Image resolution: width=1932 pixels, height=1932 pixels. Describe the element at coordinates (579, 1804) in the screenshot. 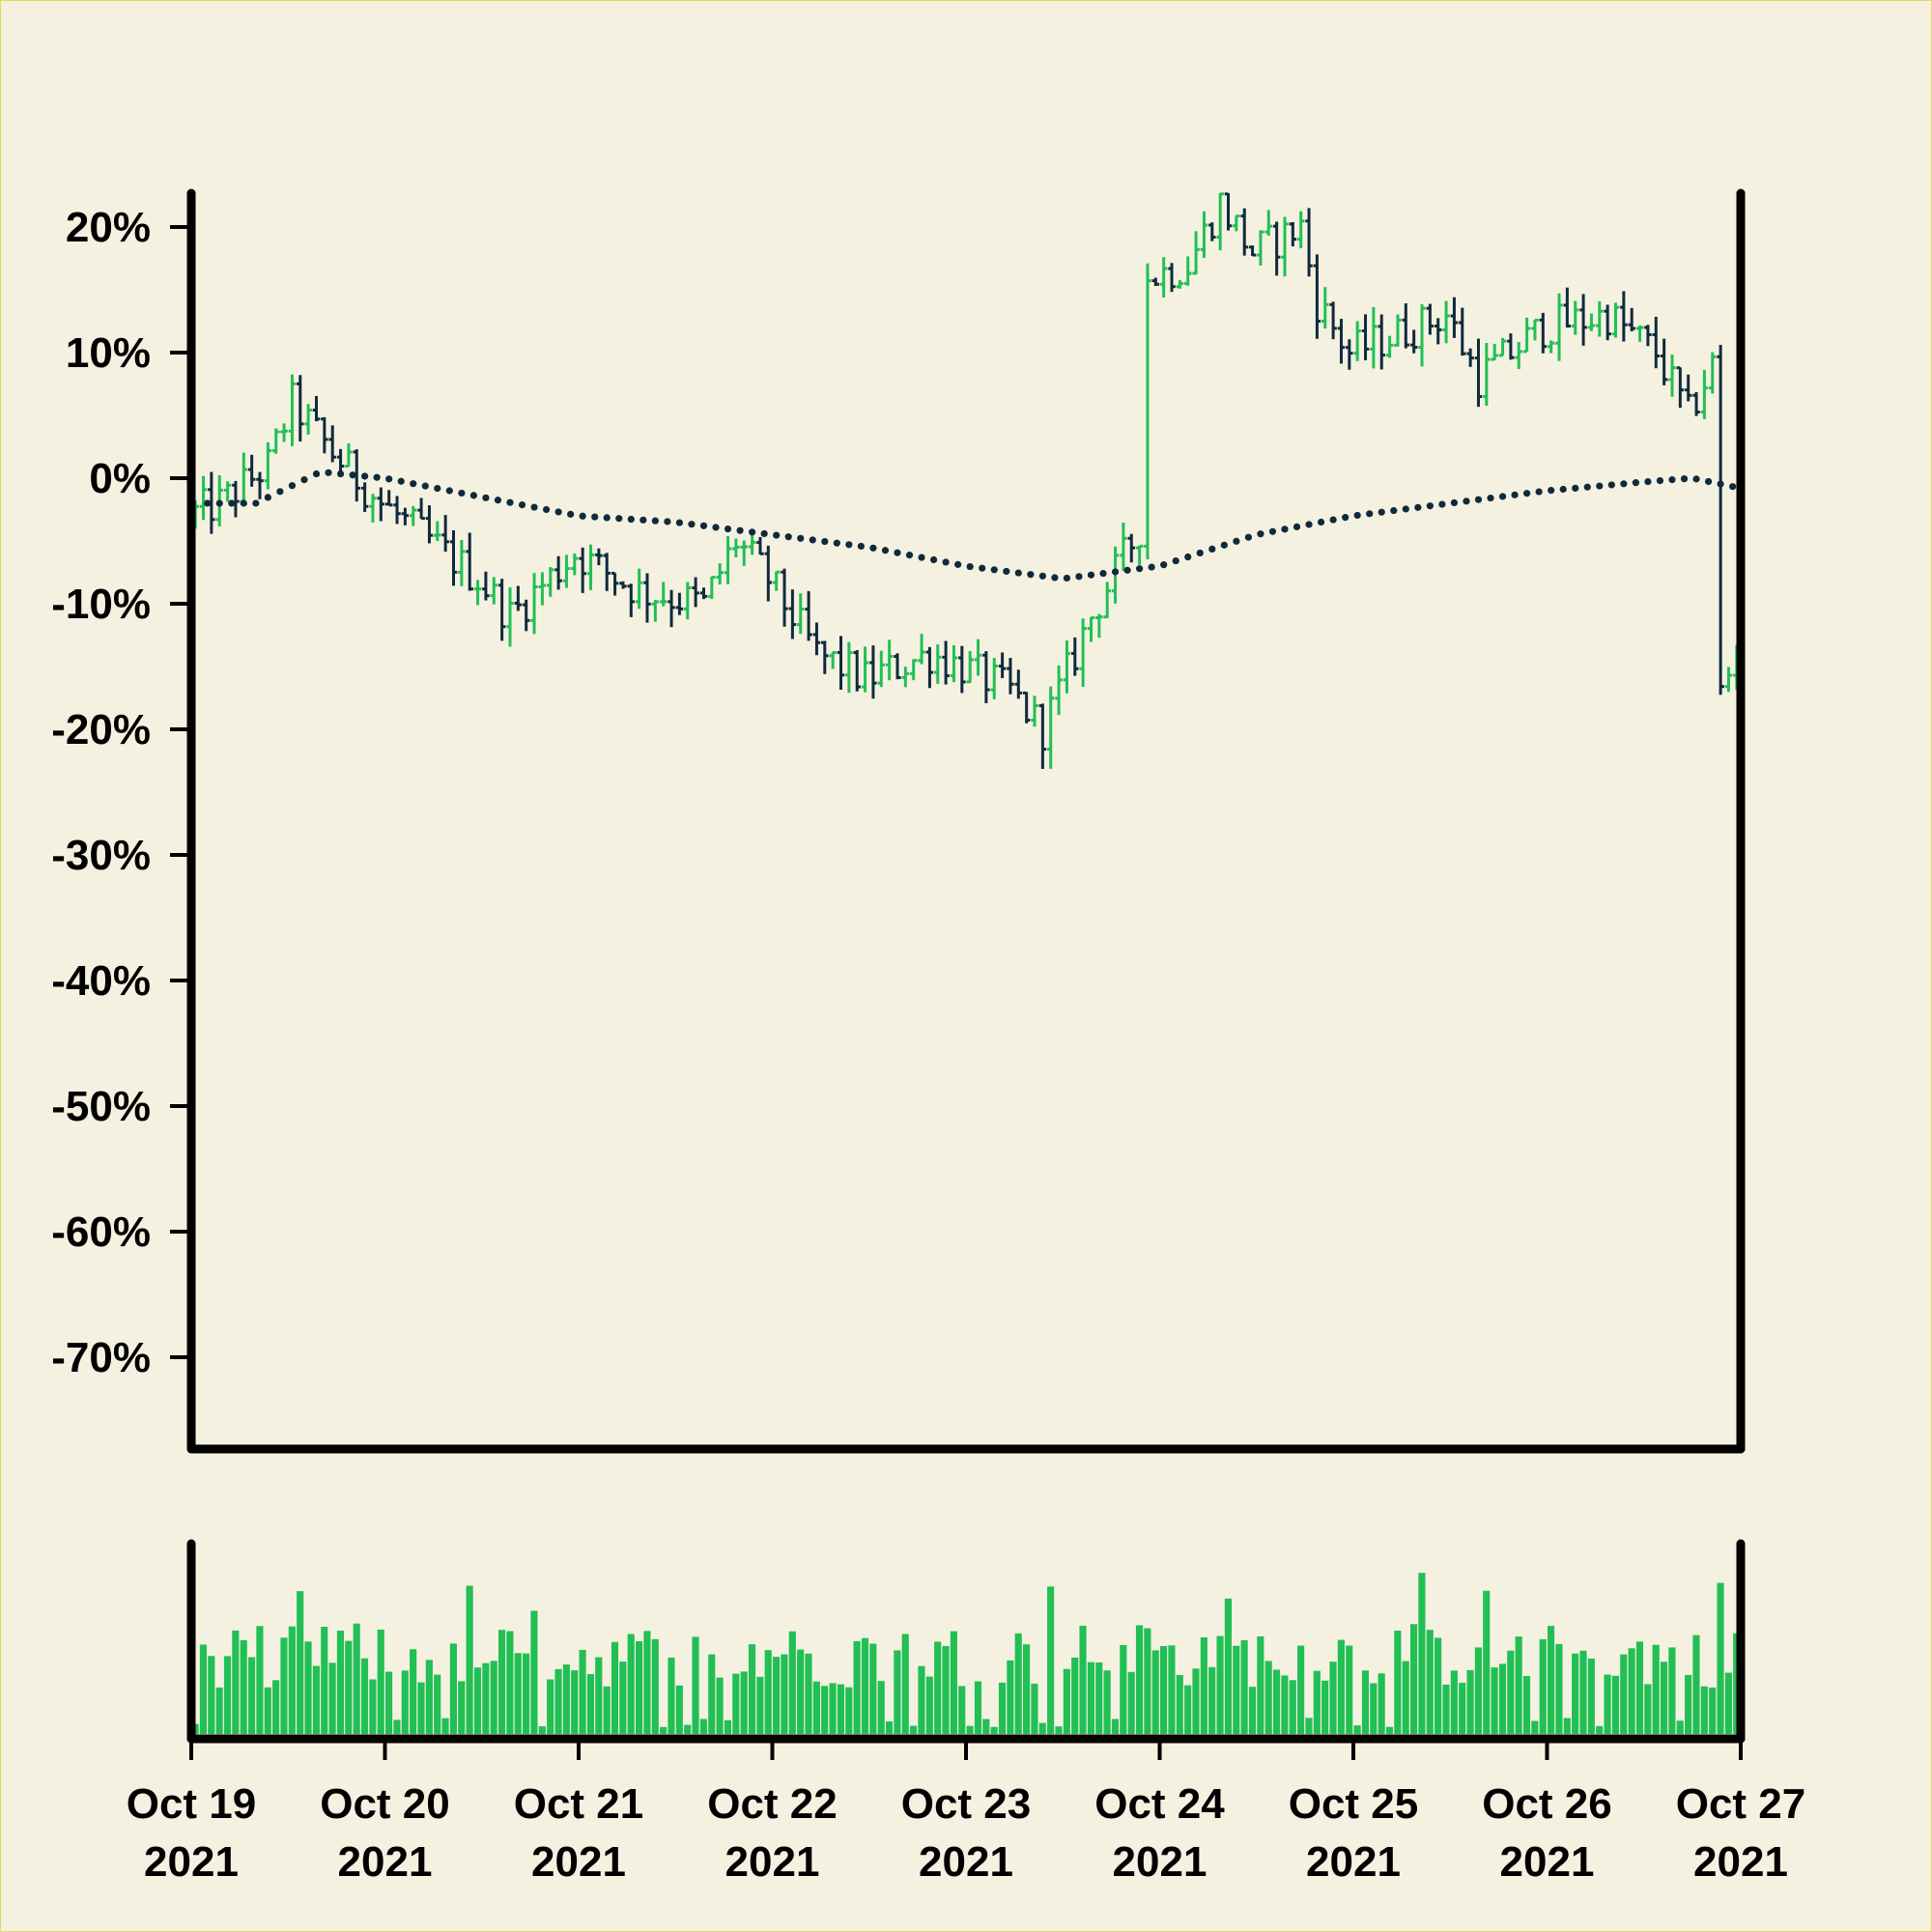

I see `x-tick-label-date: Oct 21` at that location.